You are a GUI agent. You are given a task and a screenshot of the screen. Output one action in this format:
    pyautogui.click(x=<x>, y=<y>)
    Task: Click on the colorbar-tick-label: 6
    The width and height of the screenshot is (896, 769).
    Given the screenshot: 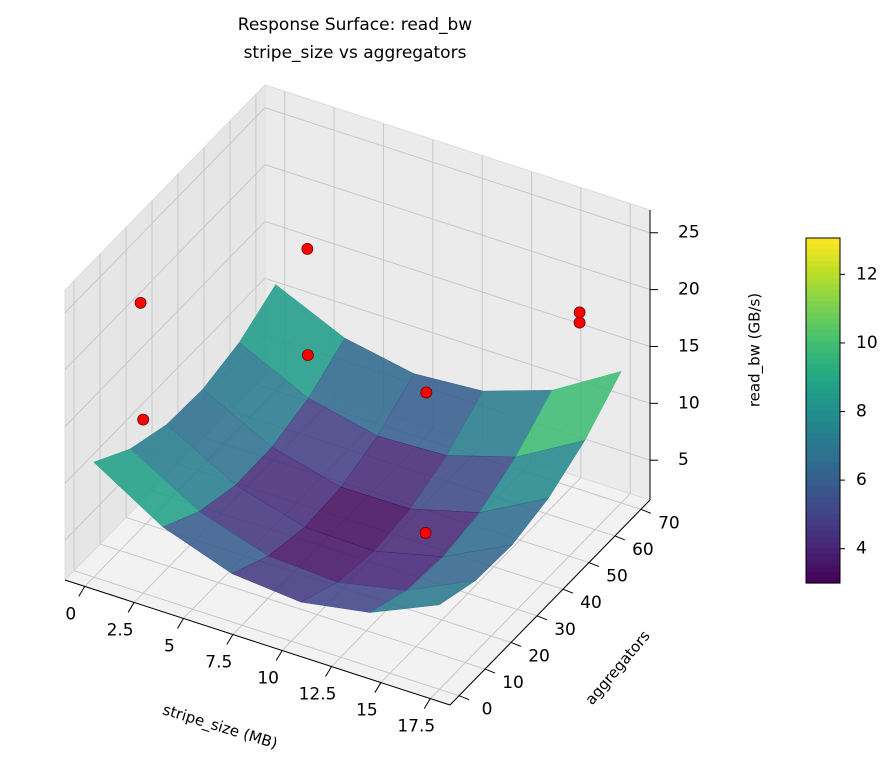 What is the action you would take?
    pyautogui.click(x=861, y=480)
    